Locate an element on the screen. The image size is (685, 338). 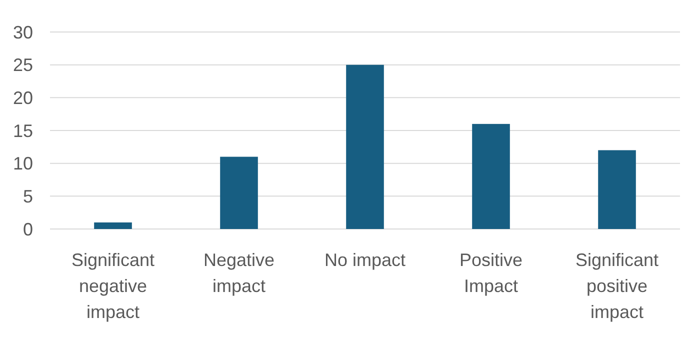
y-tick-label: 20 is located at coordinates (22, 98).